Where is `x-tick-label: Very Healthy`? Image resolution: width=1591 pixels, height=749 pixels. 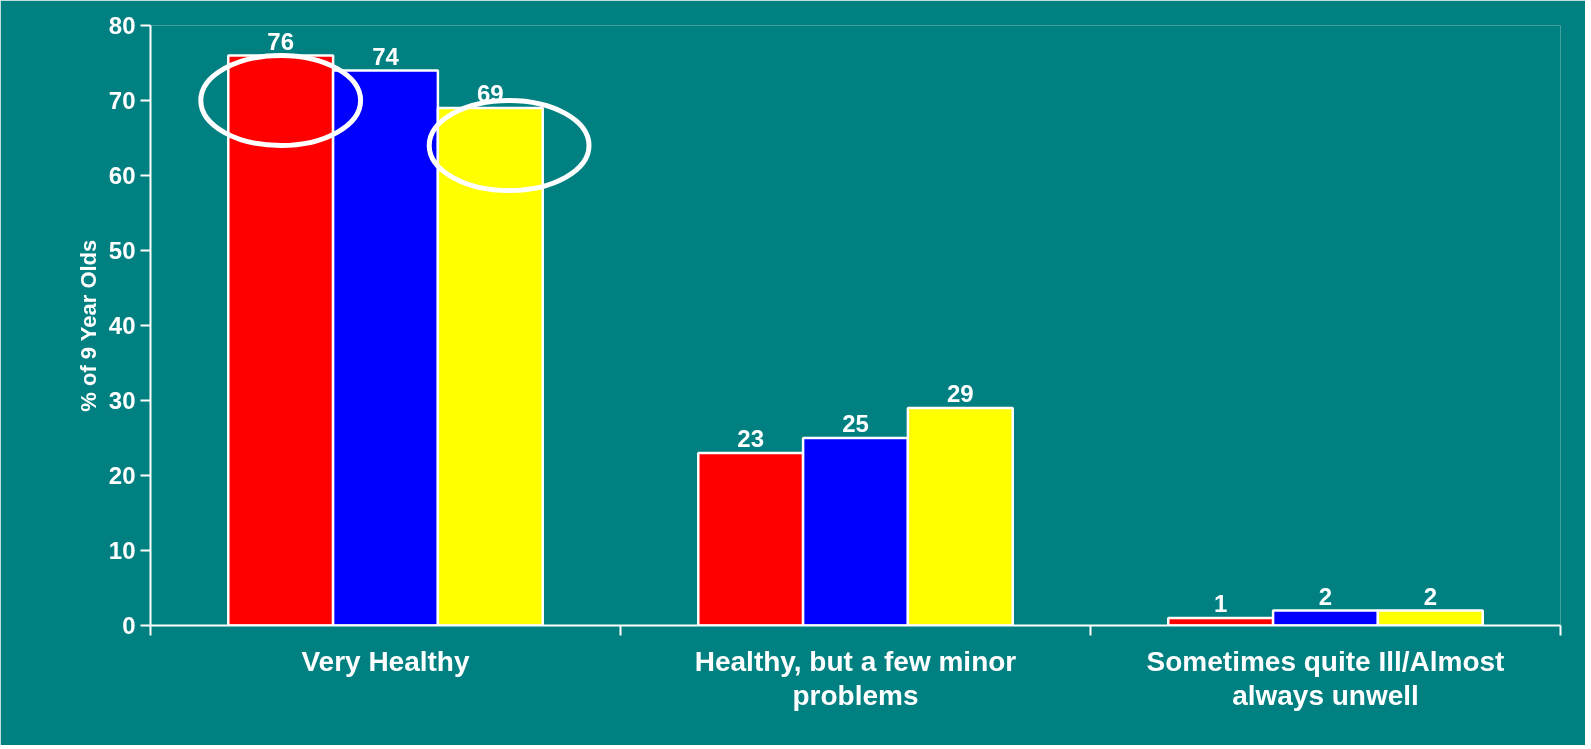 x-tick-label: Very Healthy is located at coordinates (385, 661).